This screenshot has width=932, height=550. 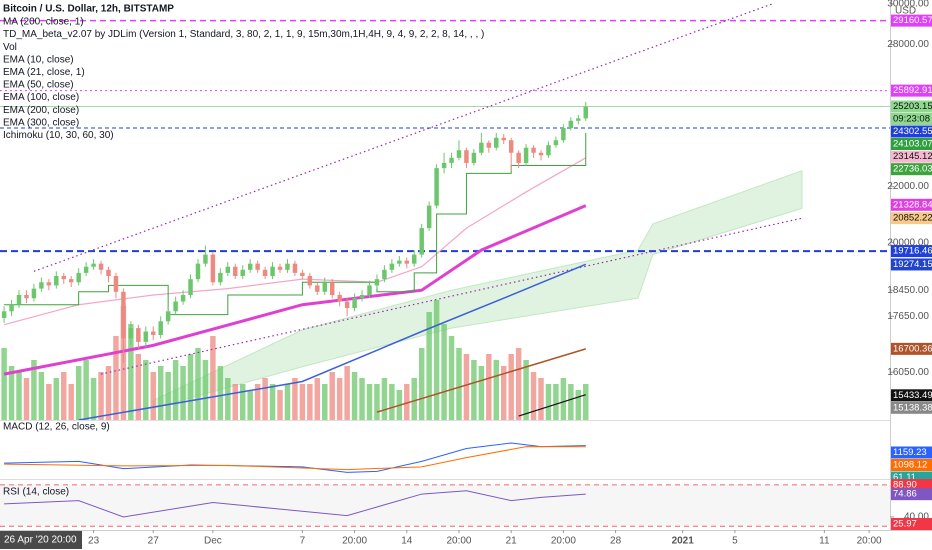 I want to click on legend-entry: Ichimoku (10, 30, 60, 30), so click(x=58, y=135).